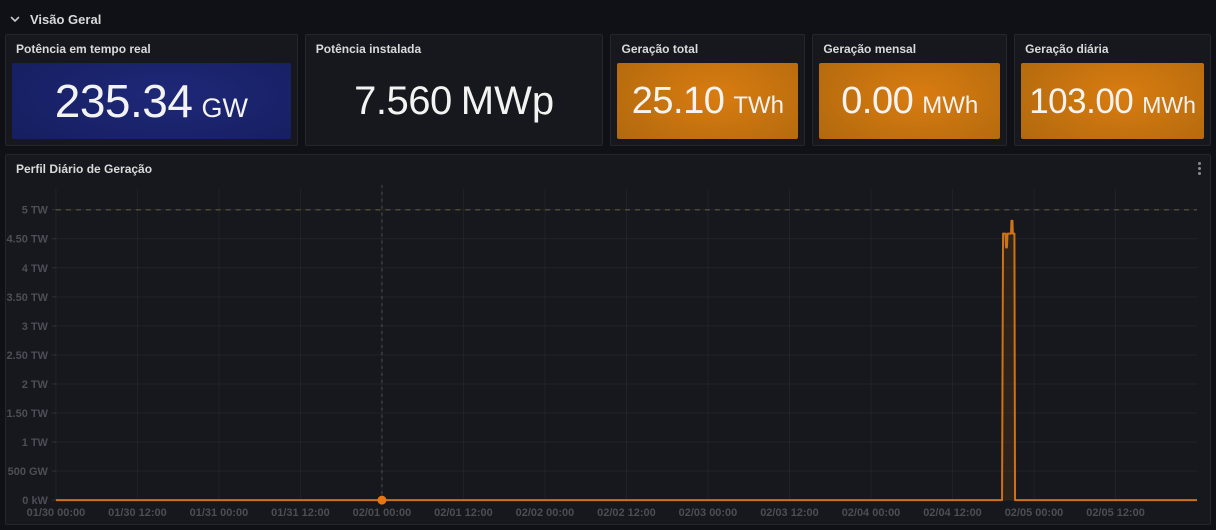 The height and width of the screenshot is (530, 1216). I want to click on x-tick-label: 02/02 00:00, so click(545, 513).